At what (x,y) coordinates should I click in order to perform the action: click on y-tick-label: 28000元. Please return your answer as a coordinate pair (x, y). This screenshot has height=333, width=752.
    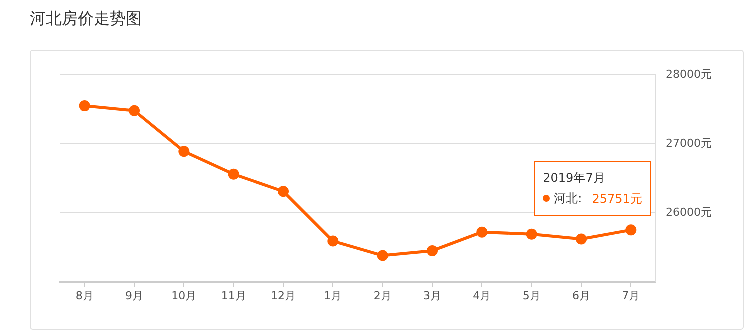
    Looking at the image, I should click on (689, 74).